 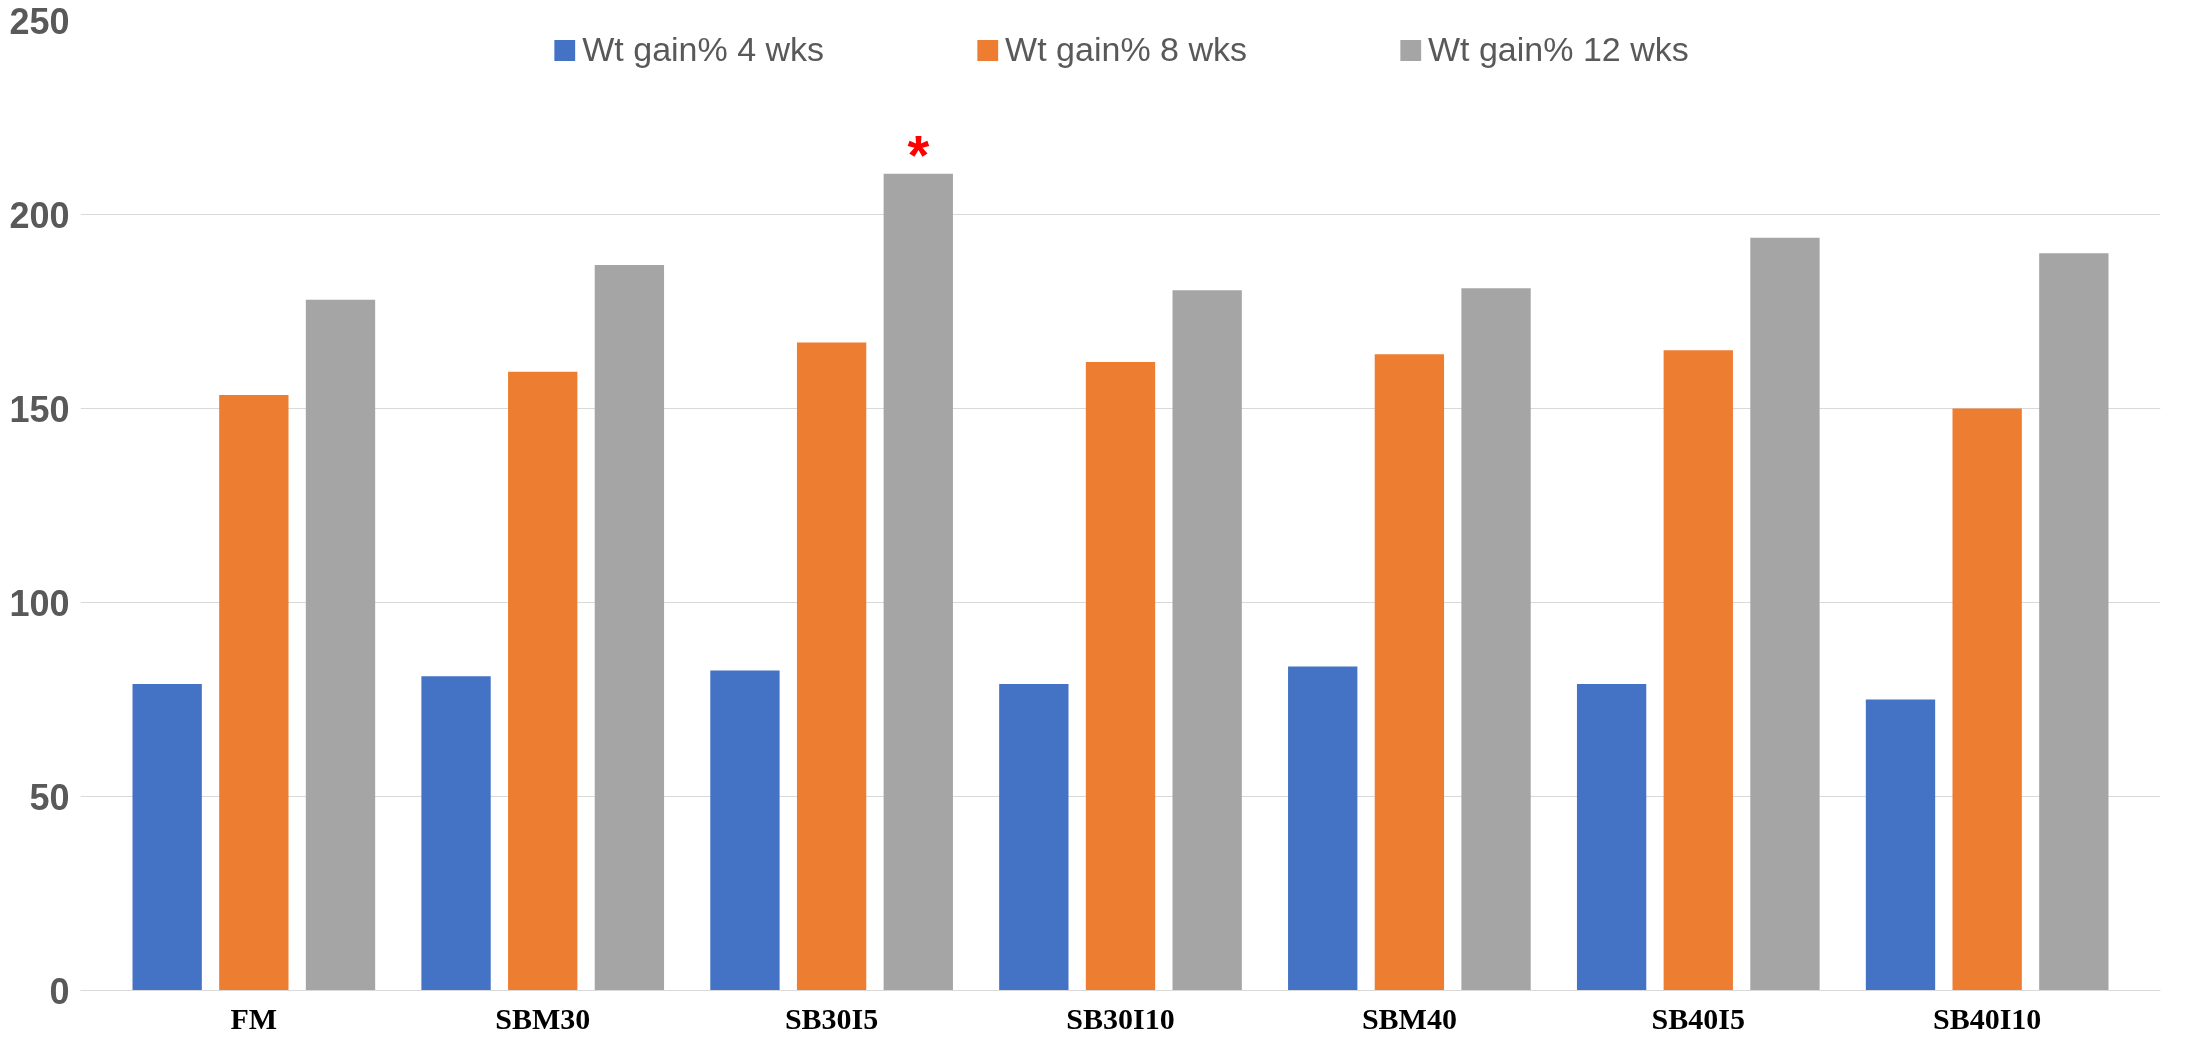 I want to click on y-tick-label: 150, so click(x=39, y=409).